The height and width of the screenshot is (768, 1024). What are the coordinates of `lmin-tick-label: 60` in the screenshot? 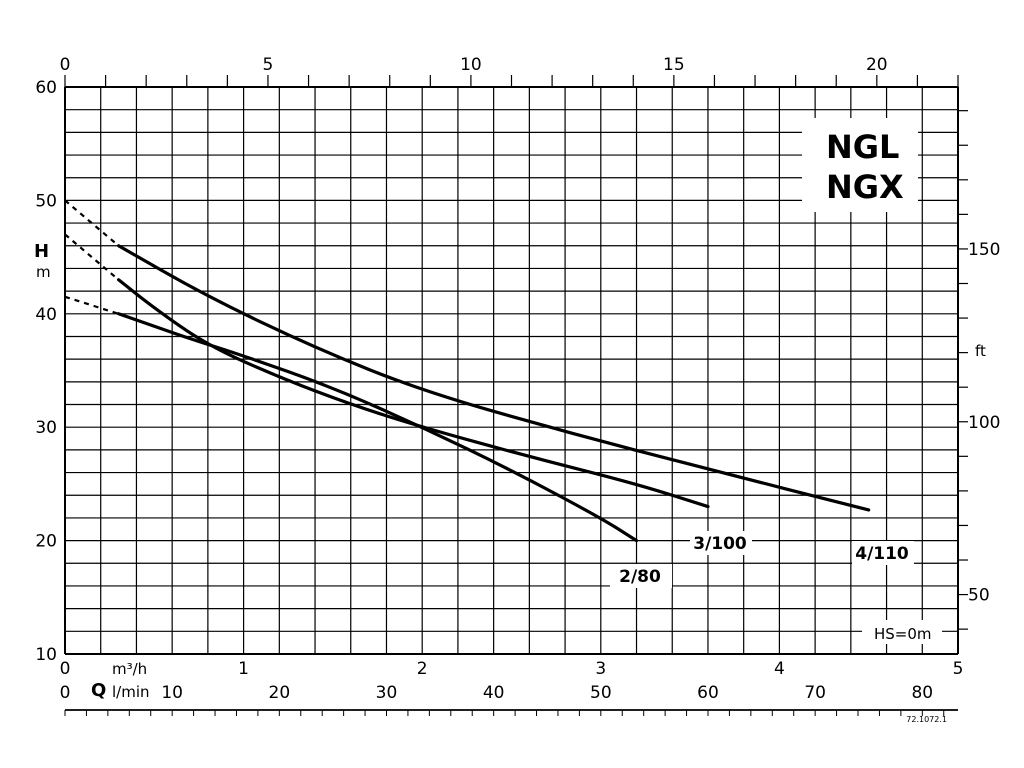 It's located at (708, 693).